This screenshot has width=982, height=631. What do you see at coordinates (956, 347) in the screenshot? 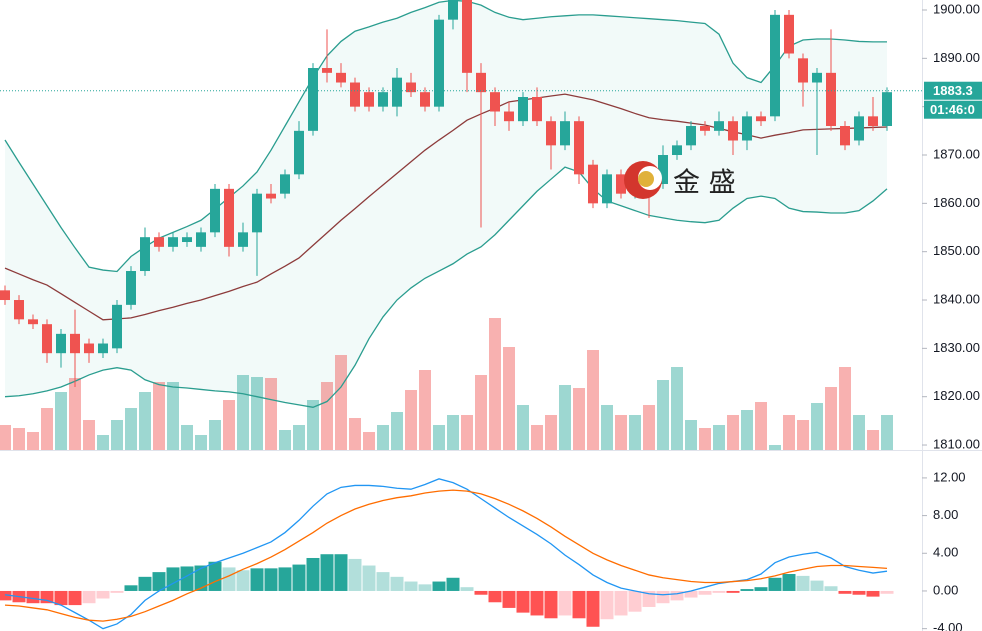
I see `y-tick-label: 1830.00` at bounding box center [956, 347].